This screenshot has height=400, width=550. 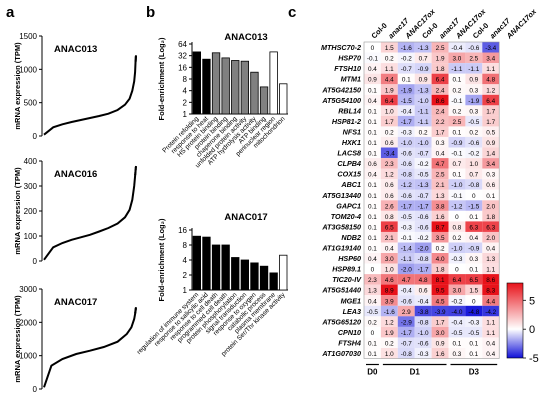 What do you see at coordinates (423, 69) in the screenshot?
I see `cell-value: -0.9` at bounding box center [423, 69].